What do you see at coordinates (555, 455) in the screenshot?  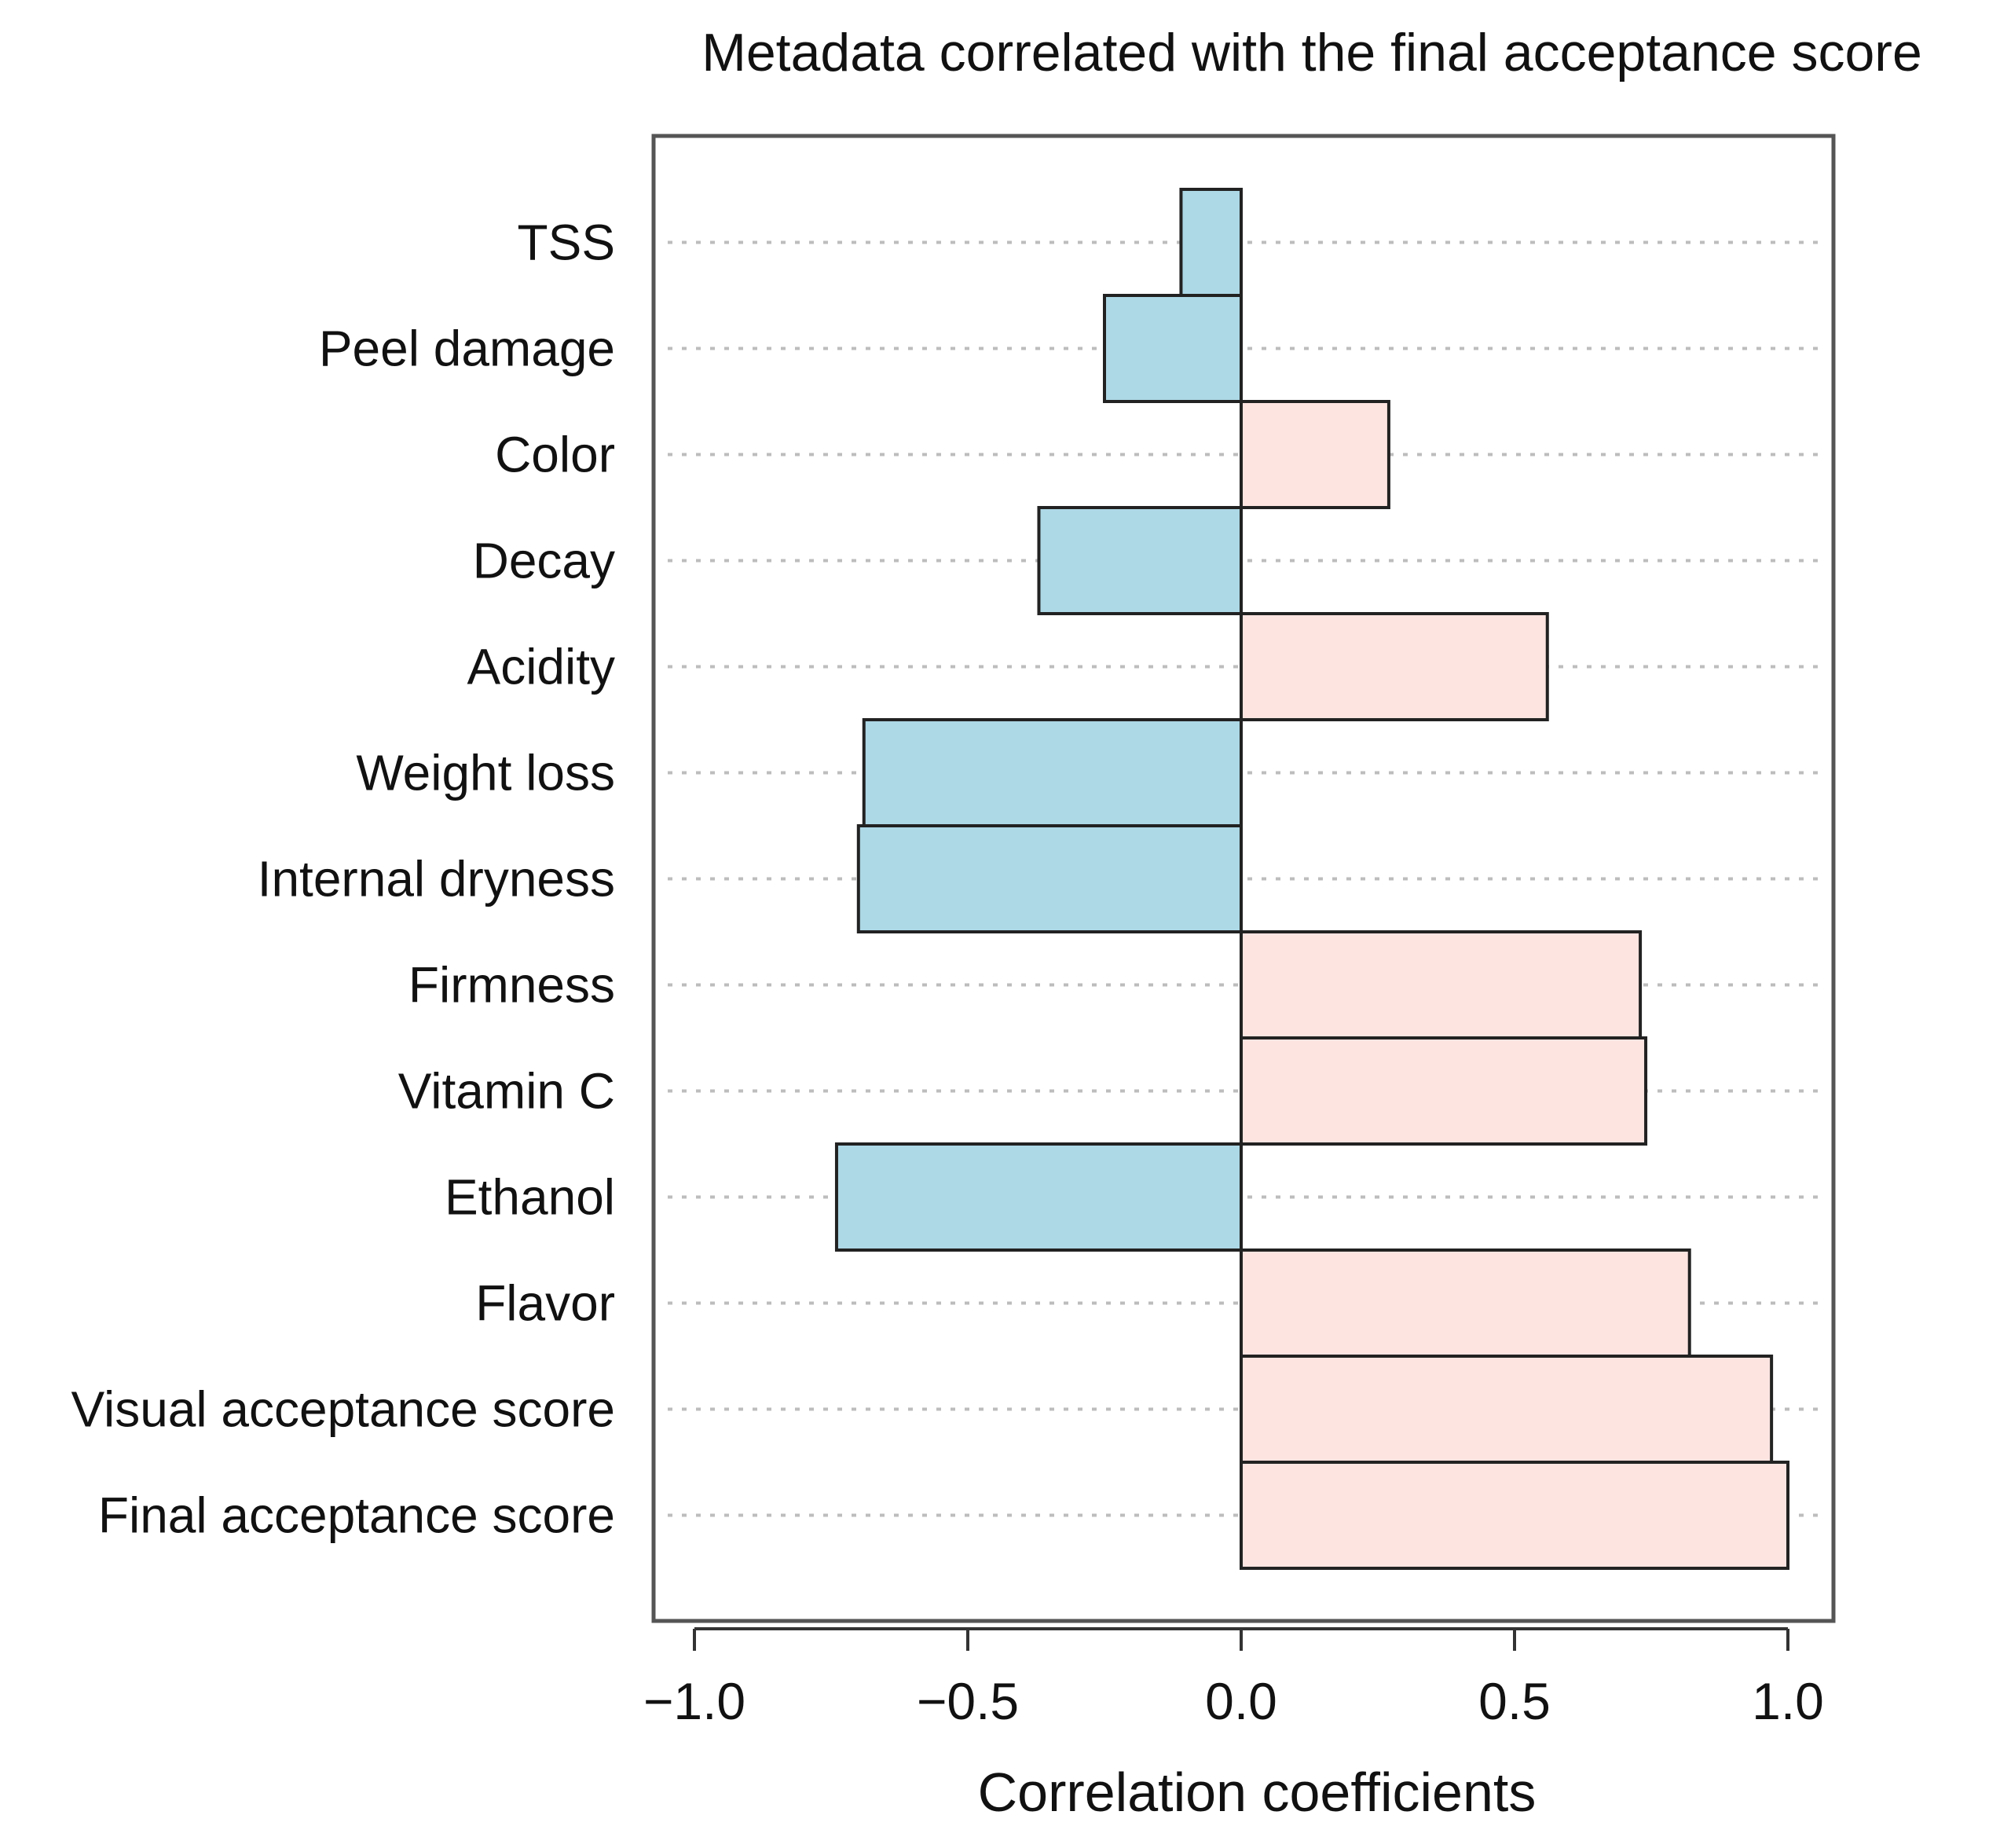 I see `category-label-color: Color` at bounding box center [555, 455].